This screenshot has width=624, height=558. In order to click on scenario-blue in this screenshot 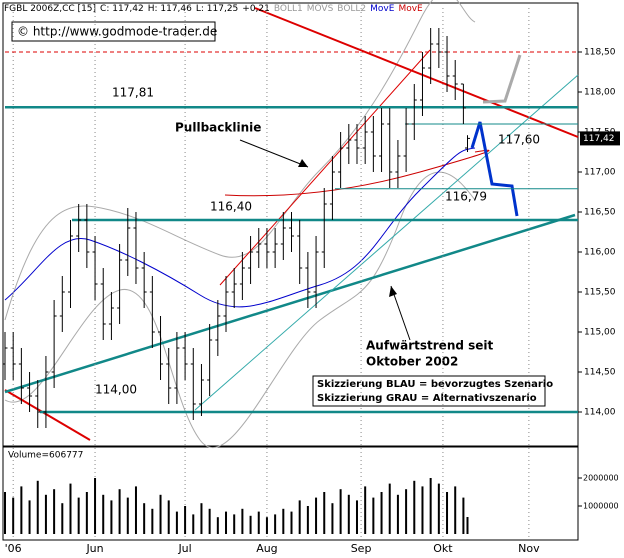, I will do `click(494, 169)`.